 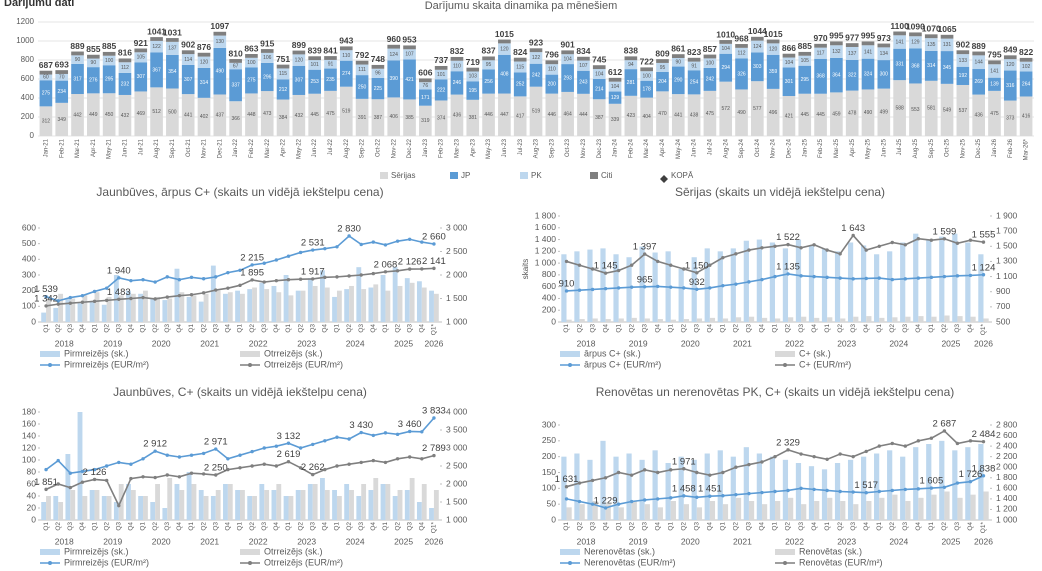 What do you see at coordinates (289, 436) in the screenshot?
I see `data-label: 3 132` at bounding box center [289, 436].